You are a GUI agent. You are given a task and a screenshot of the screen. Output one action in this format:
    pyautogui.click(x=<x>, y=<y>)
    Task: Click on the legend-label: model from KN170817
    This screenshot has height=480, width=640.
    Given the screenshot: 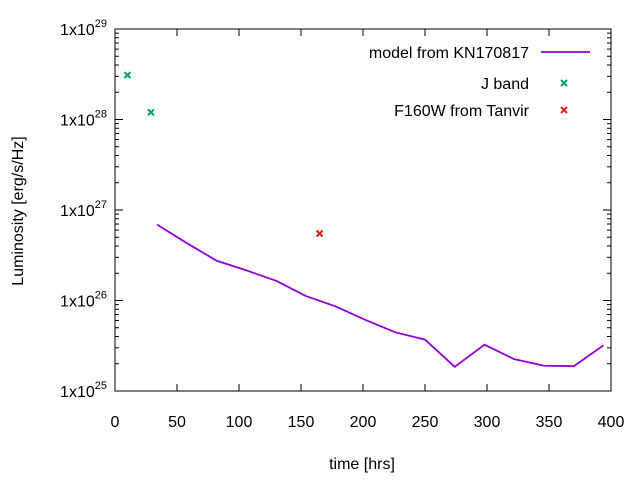 What is the action you would take?
    pyautogui.click(x=449, y=53)
    